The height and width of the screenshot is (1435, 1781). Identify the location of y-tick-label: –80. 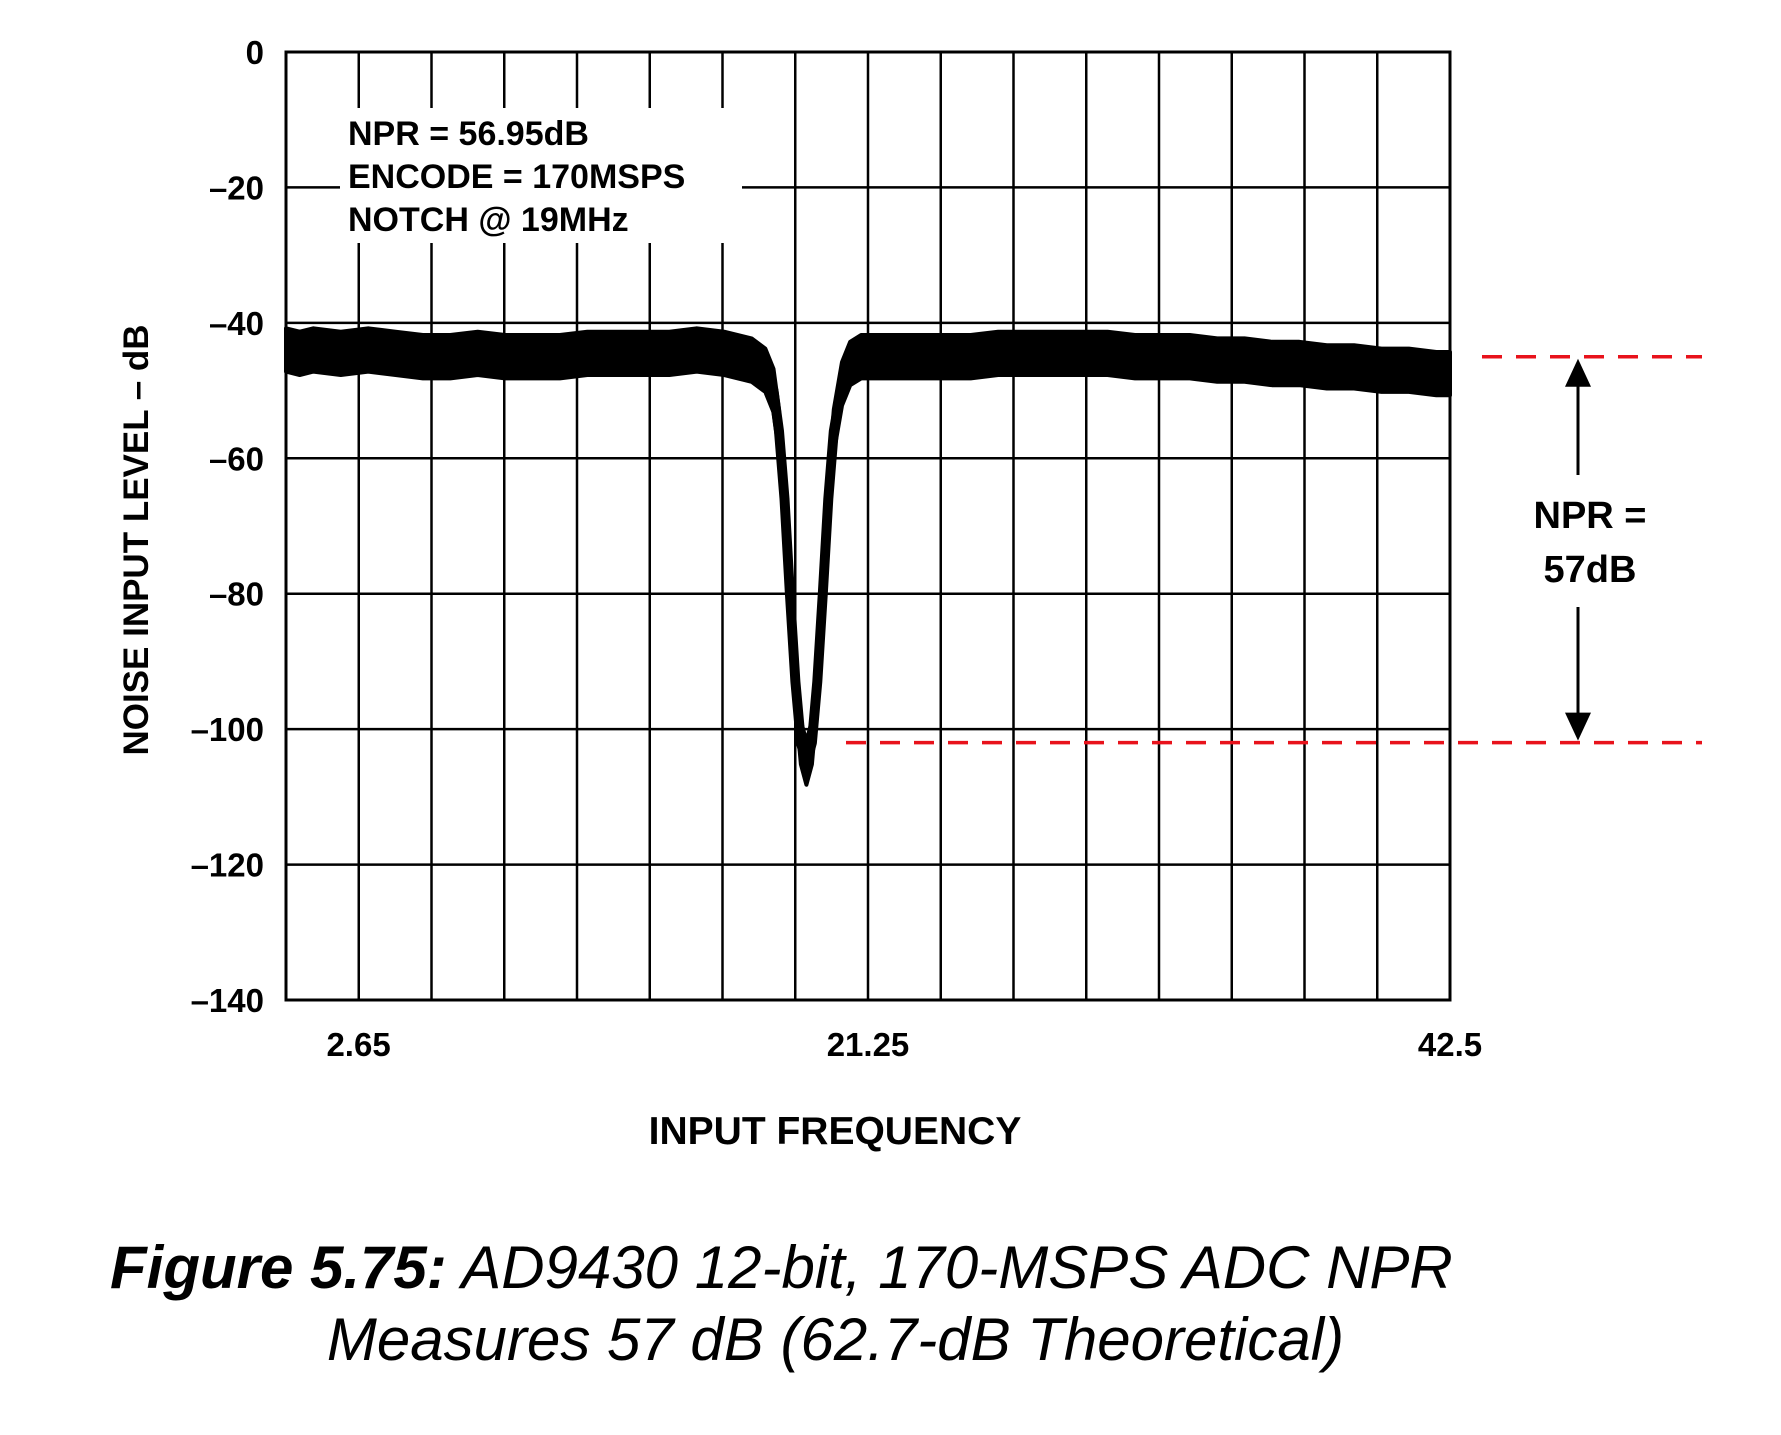
(236, 594).